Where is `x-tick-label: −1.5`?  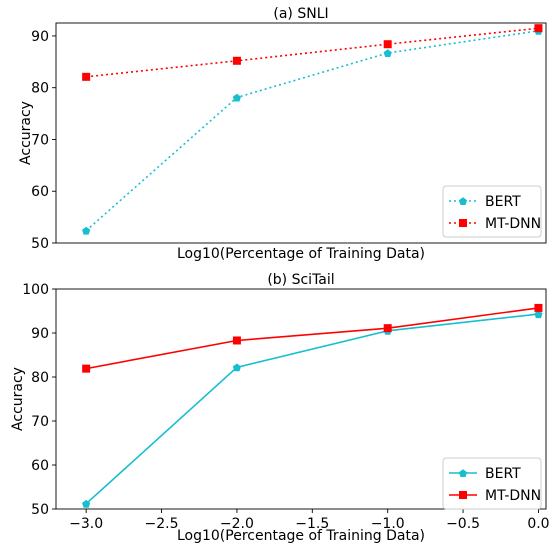
x-tick-label: −1.5 is located at coordinates (312, 524).